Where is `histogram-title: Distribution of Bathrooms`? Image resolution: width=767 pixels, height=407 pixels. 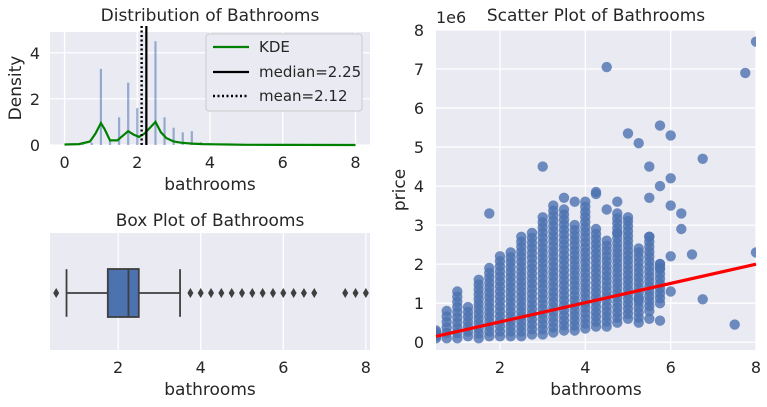 histogram-title: Distribution of Bathrooms is located at coordinates (210, 16).